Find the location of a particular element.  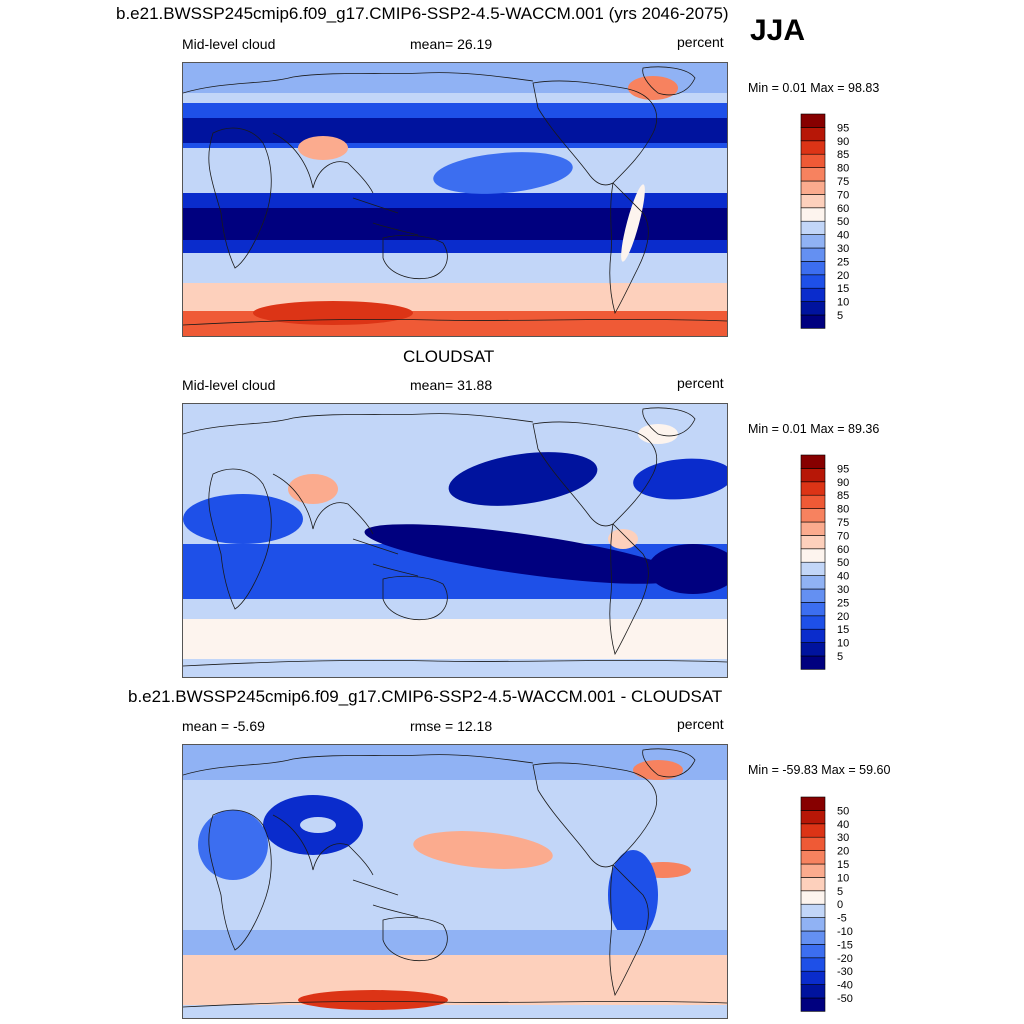

panel2-colorbar-tick-label: 20 is located at coordinates (843, 617).